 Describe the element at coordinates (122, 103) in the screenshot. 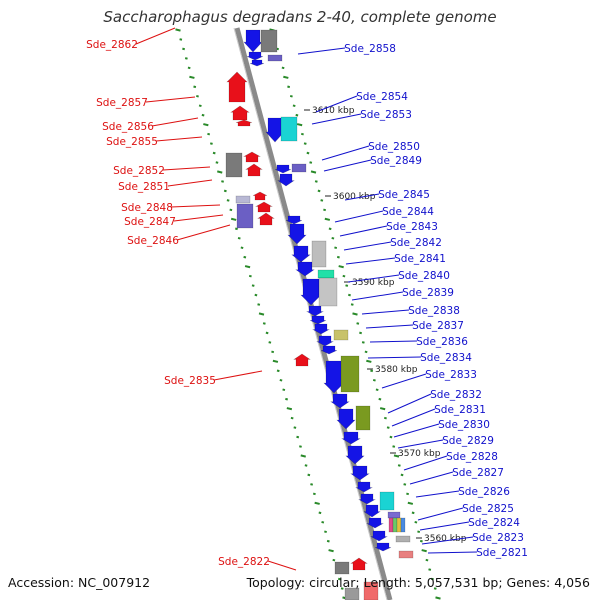

I see `gene-label-sde-2857: Sde_2857` at that location.